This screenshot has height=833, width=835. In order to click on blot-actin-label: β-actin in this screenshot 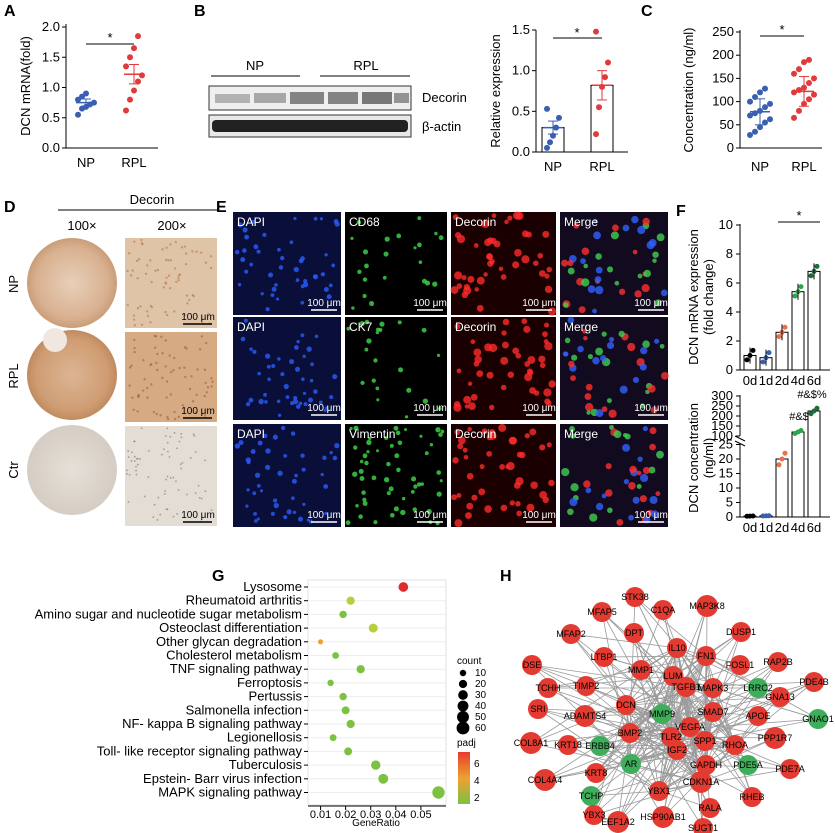, I will do `click(441, 126)`.